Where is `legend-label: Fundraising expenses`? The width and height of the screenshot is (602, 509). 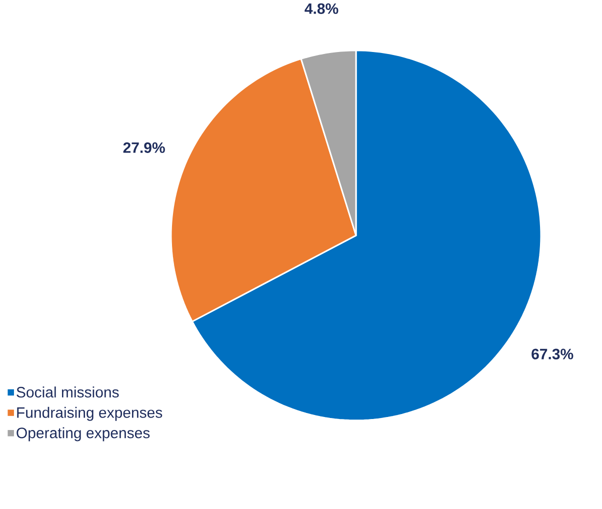 legend-label: Fundraising expenses is located at coordinates (89, 413).